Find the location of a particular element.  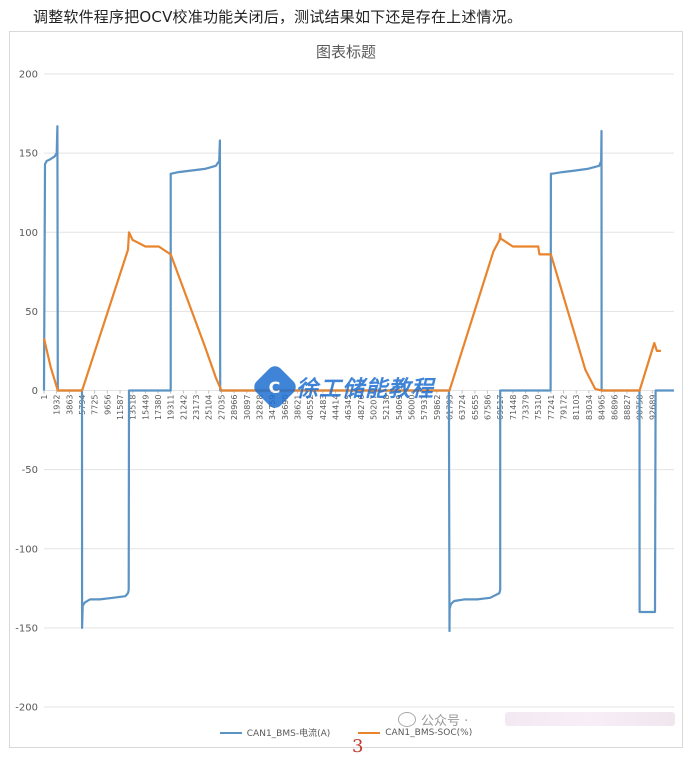

legend-item-soc: CAN1_BMS-SOC(%) is located at coordinates (415, 732).